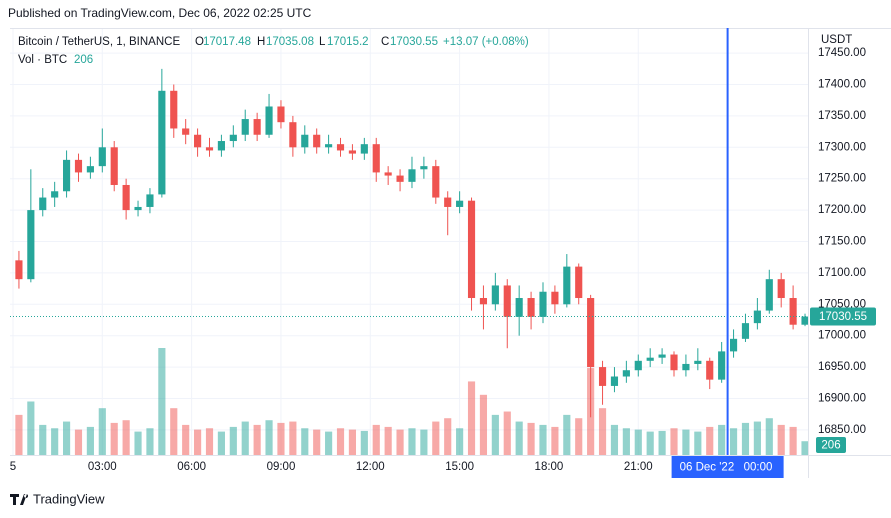 The image size is (891, 518). Describe the element at coordinates (370, 467) in the screenshot. I see `x-tick-label: 12:00` at that location.